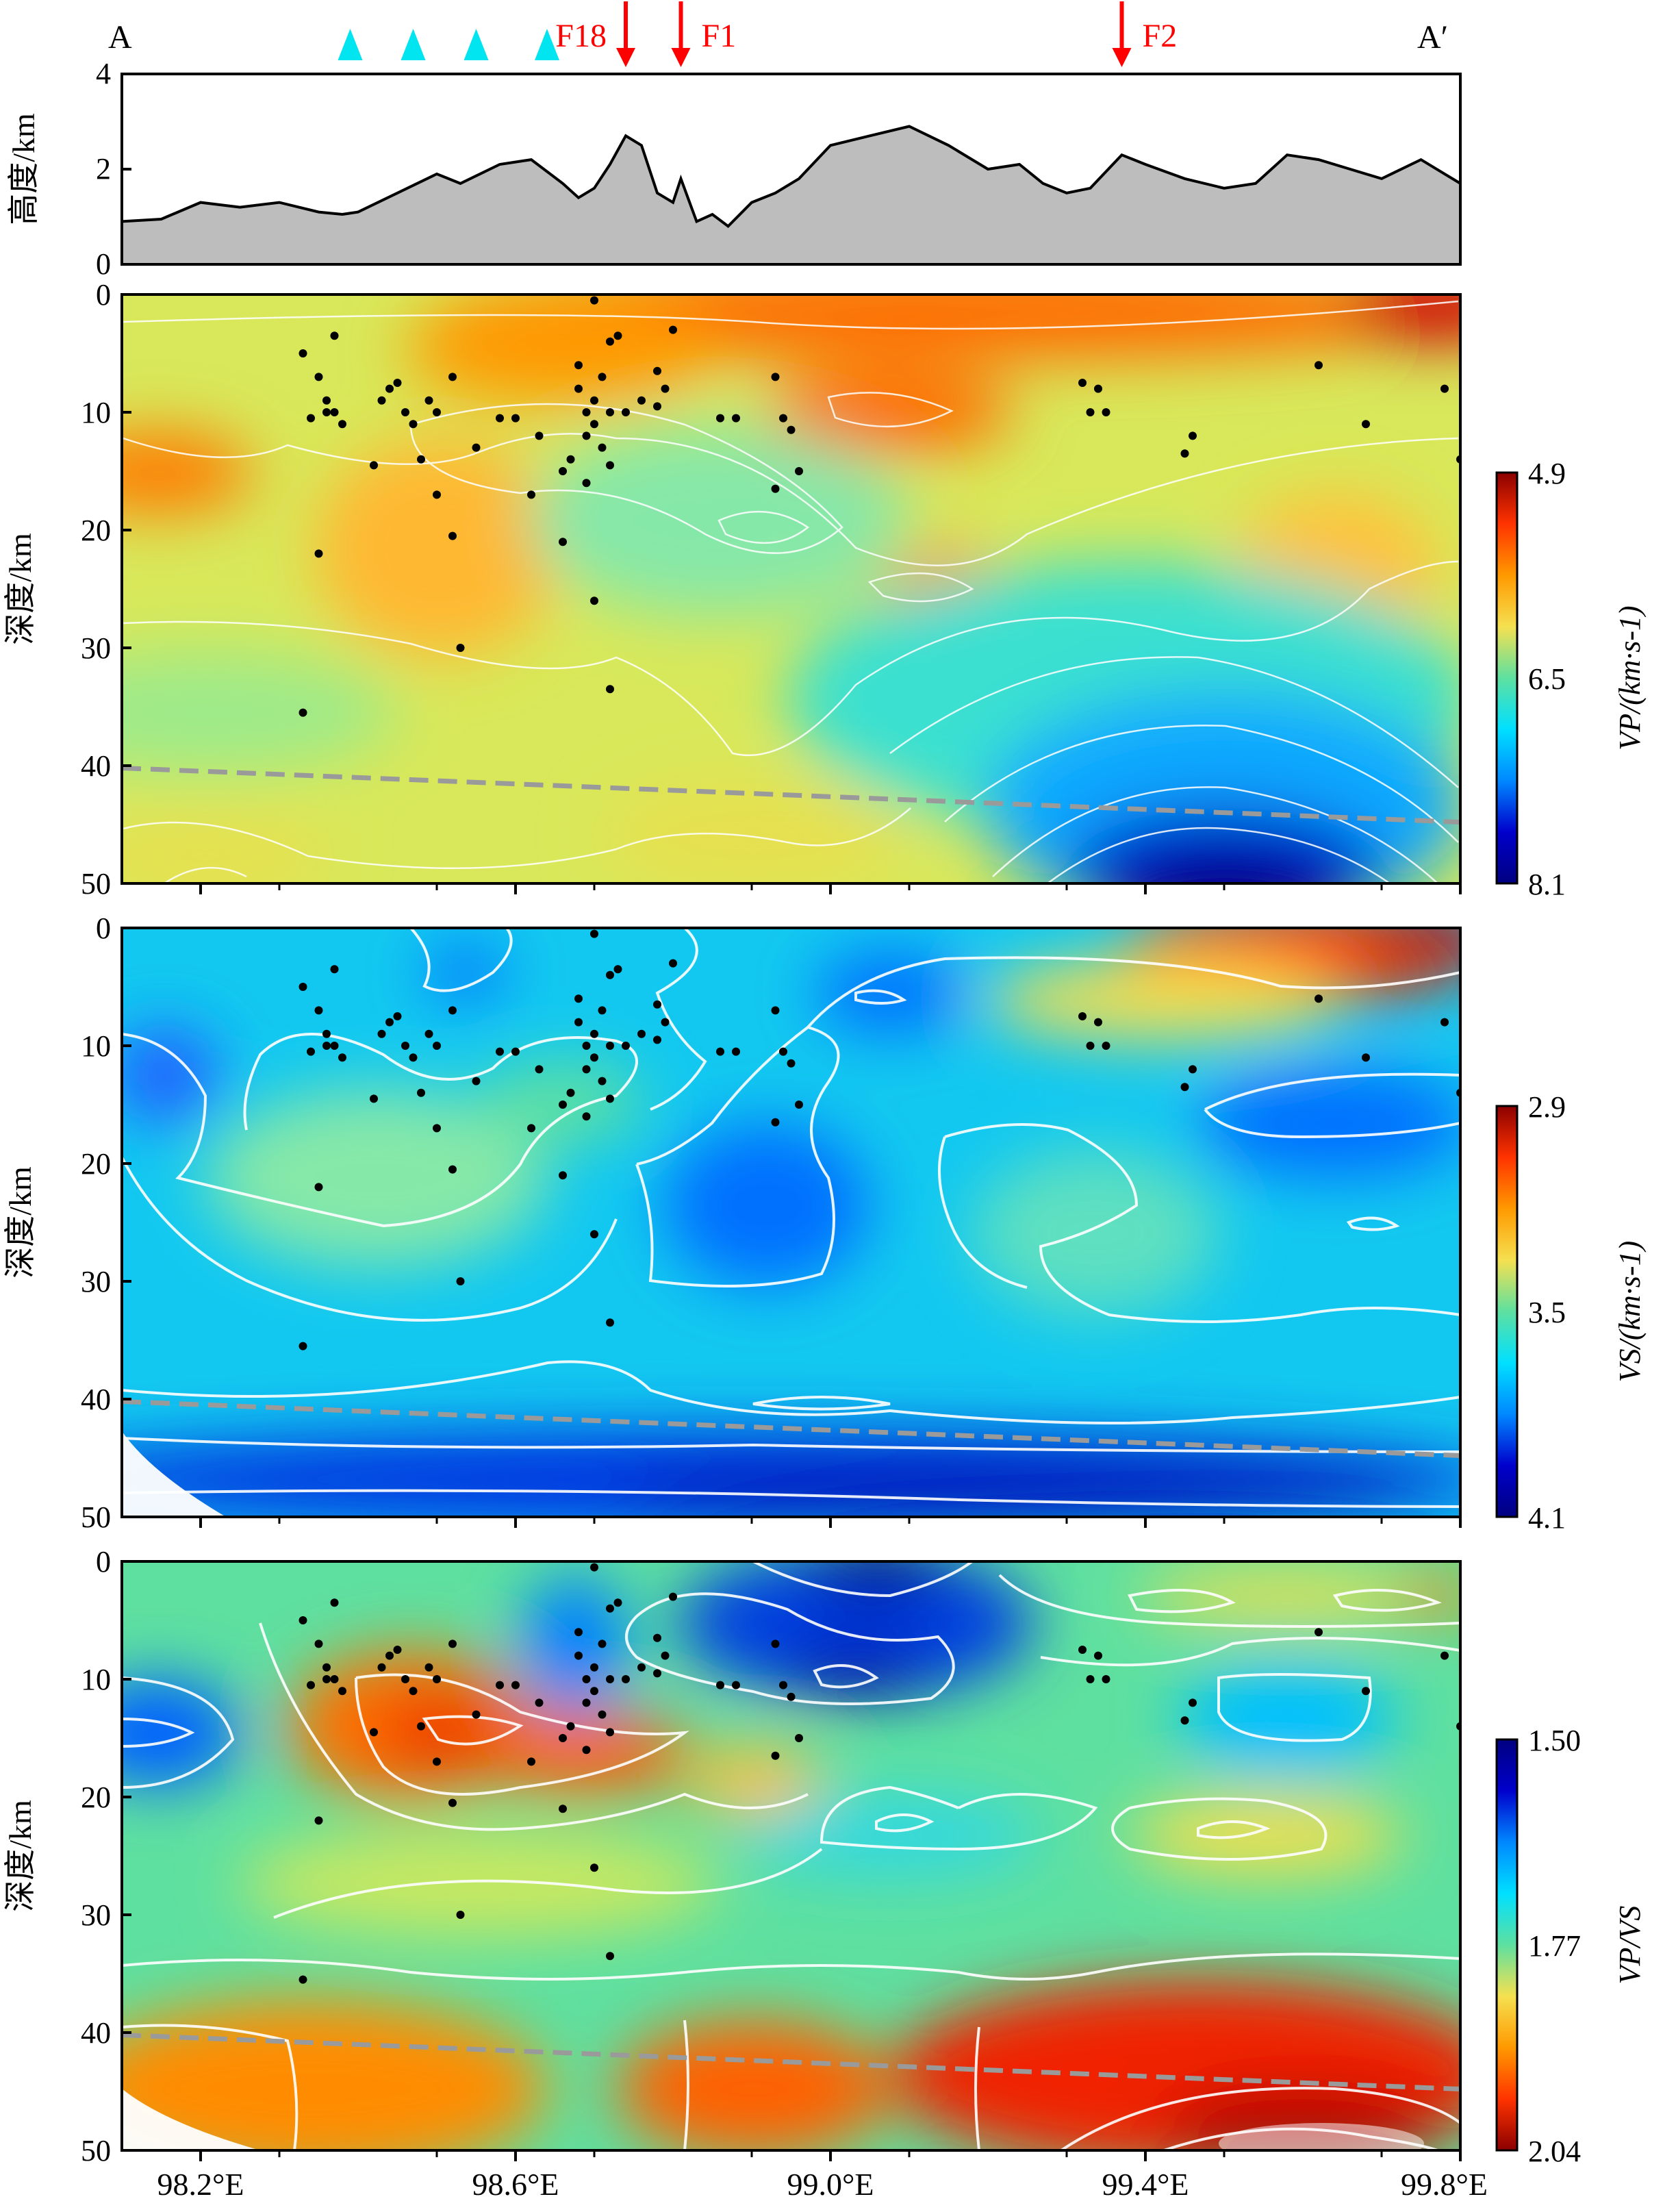 The image size is (1676, 2212). I want to click on vs-colorbar-tick-max: 4.1, so click(1547, 1518).